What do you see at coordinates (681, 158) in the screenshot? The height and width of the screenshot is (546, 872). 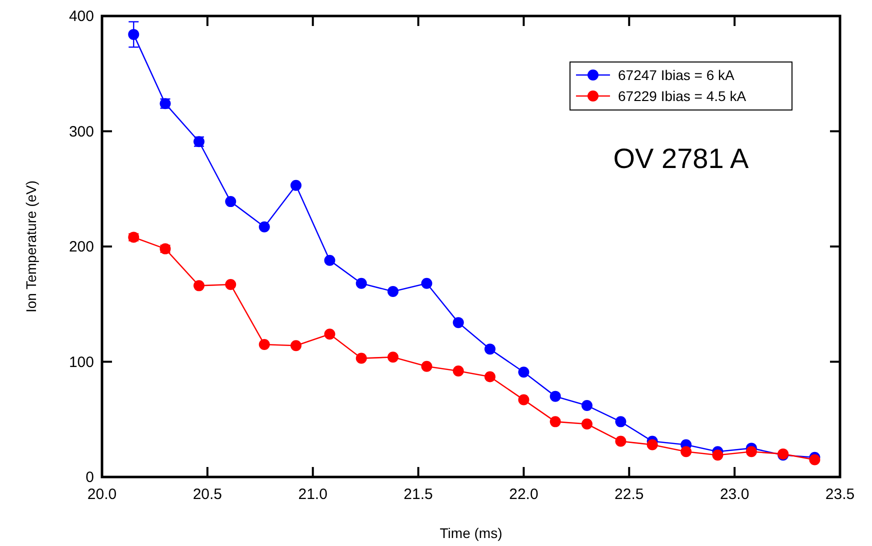 I see `annotation: OV 2781 A` at bounding box center [681, 158].